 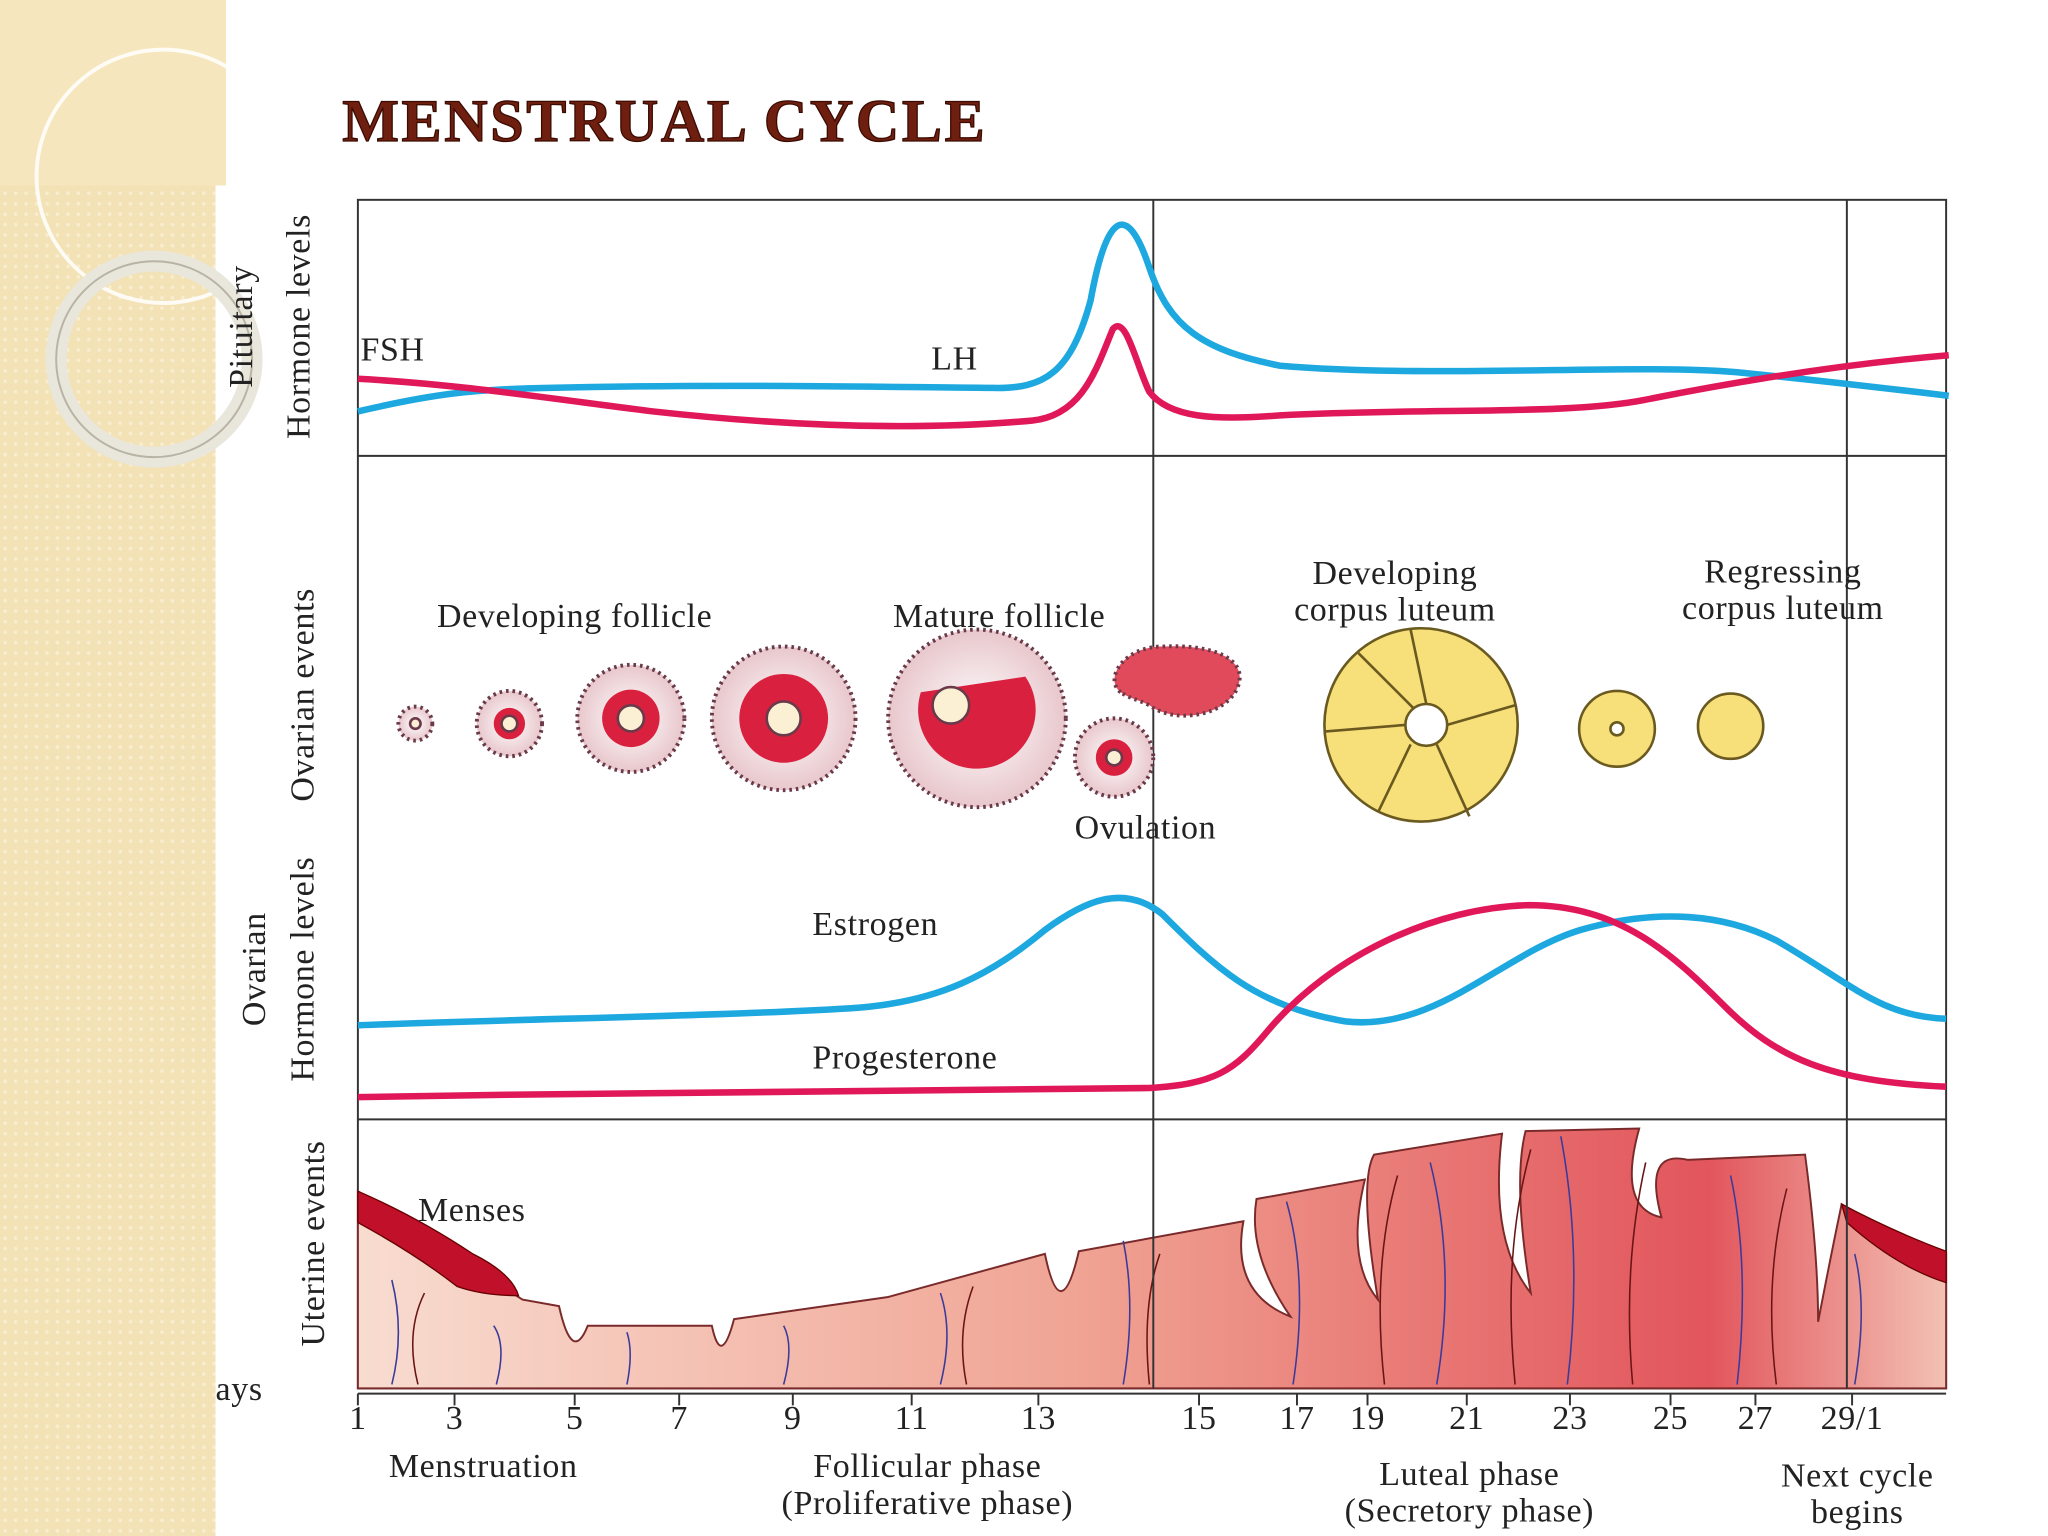 What do you see at coordinates (1857, 1512) in the screenshot?
I see `phase-label: begins` at bounding box center [1857, 1512].